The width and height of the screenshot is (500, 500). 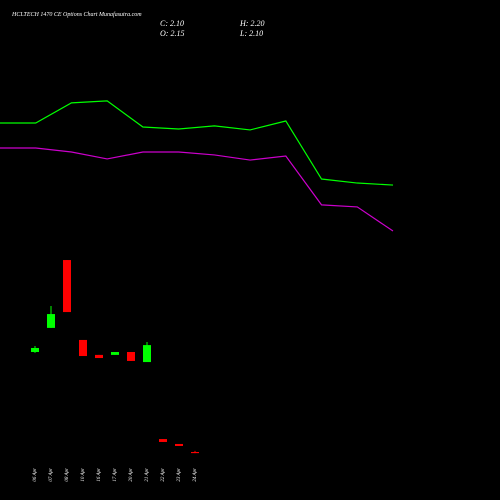 What do you see at coordinates (163, 475) in the screenshot?
I see `x-tick-label: 22 Apr` at bounding box center [163, 475].